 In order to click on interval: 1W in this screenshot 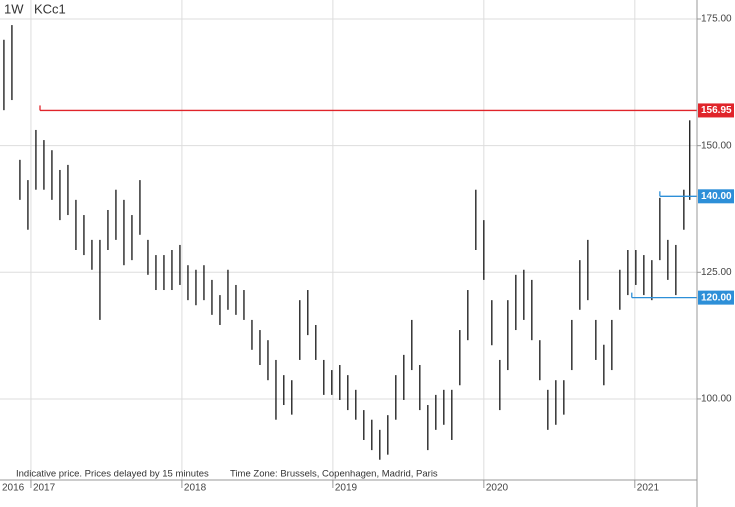, I will do `click(14, 8)`.